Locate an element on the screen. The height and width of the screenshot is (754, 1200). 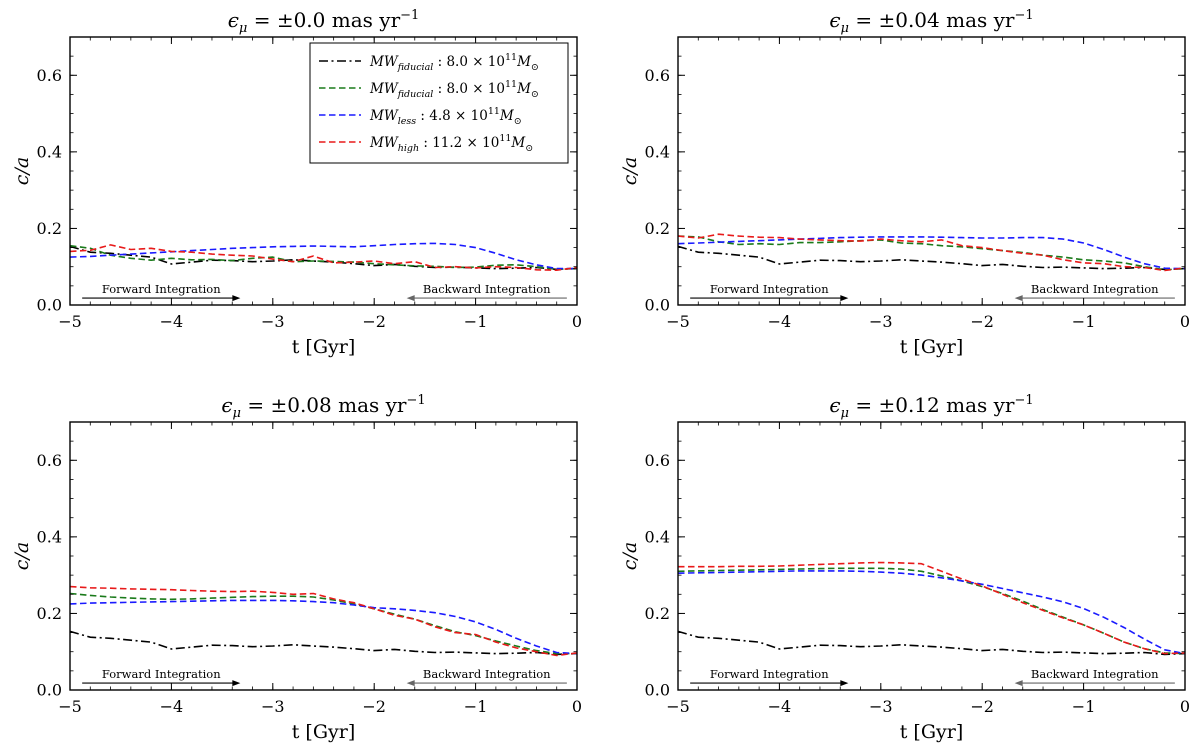
legend-entry: MWless : 4.8 × 1011M⊙ is located at coordinates (445, 116).